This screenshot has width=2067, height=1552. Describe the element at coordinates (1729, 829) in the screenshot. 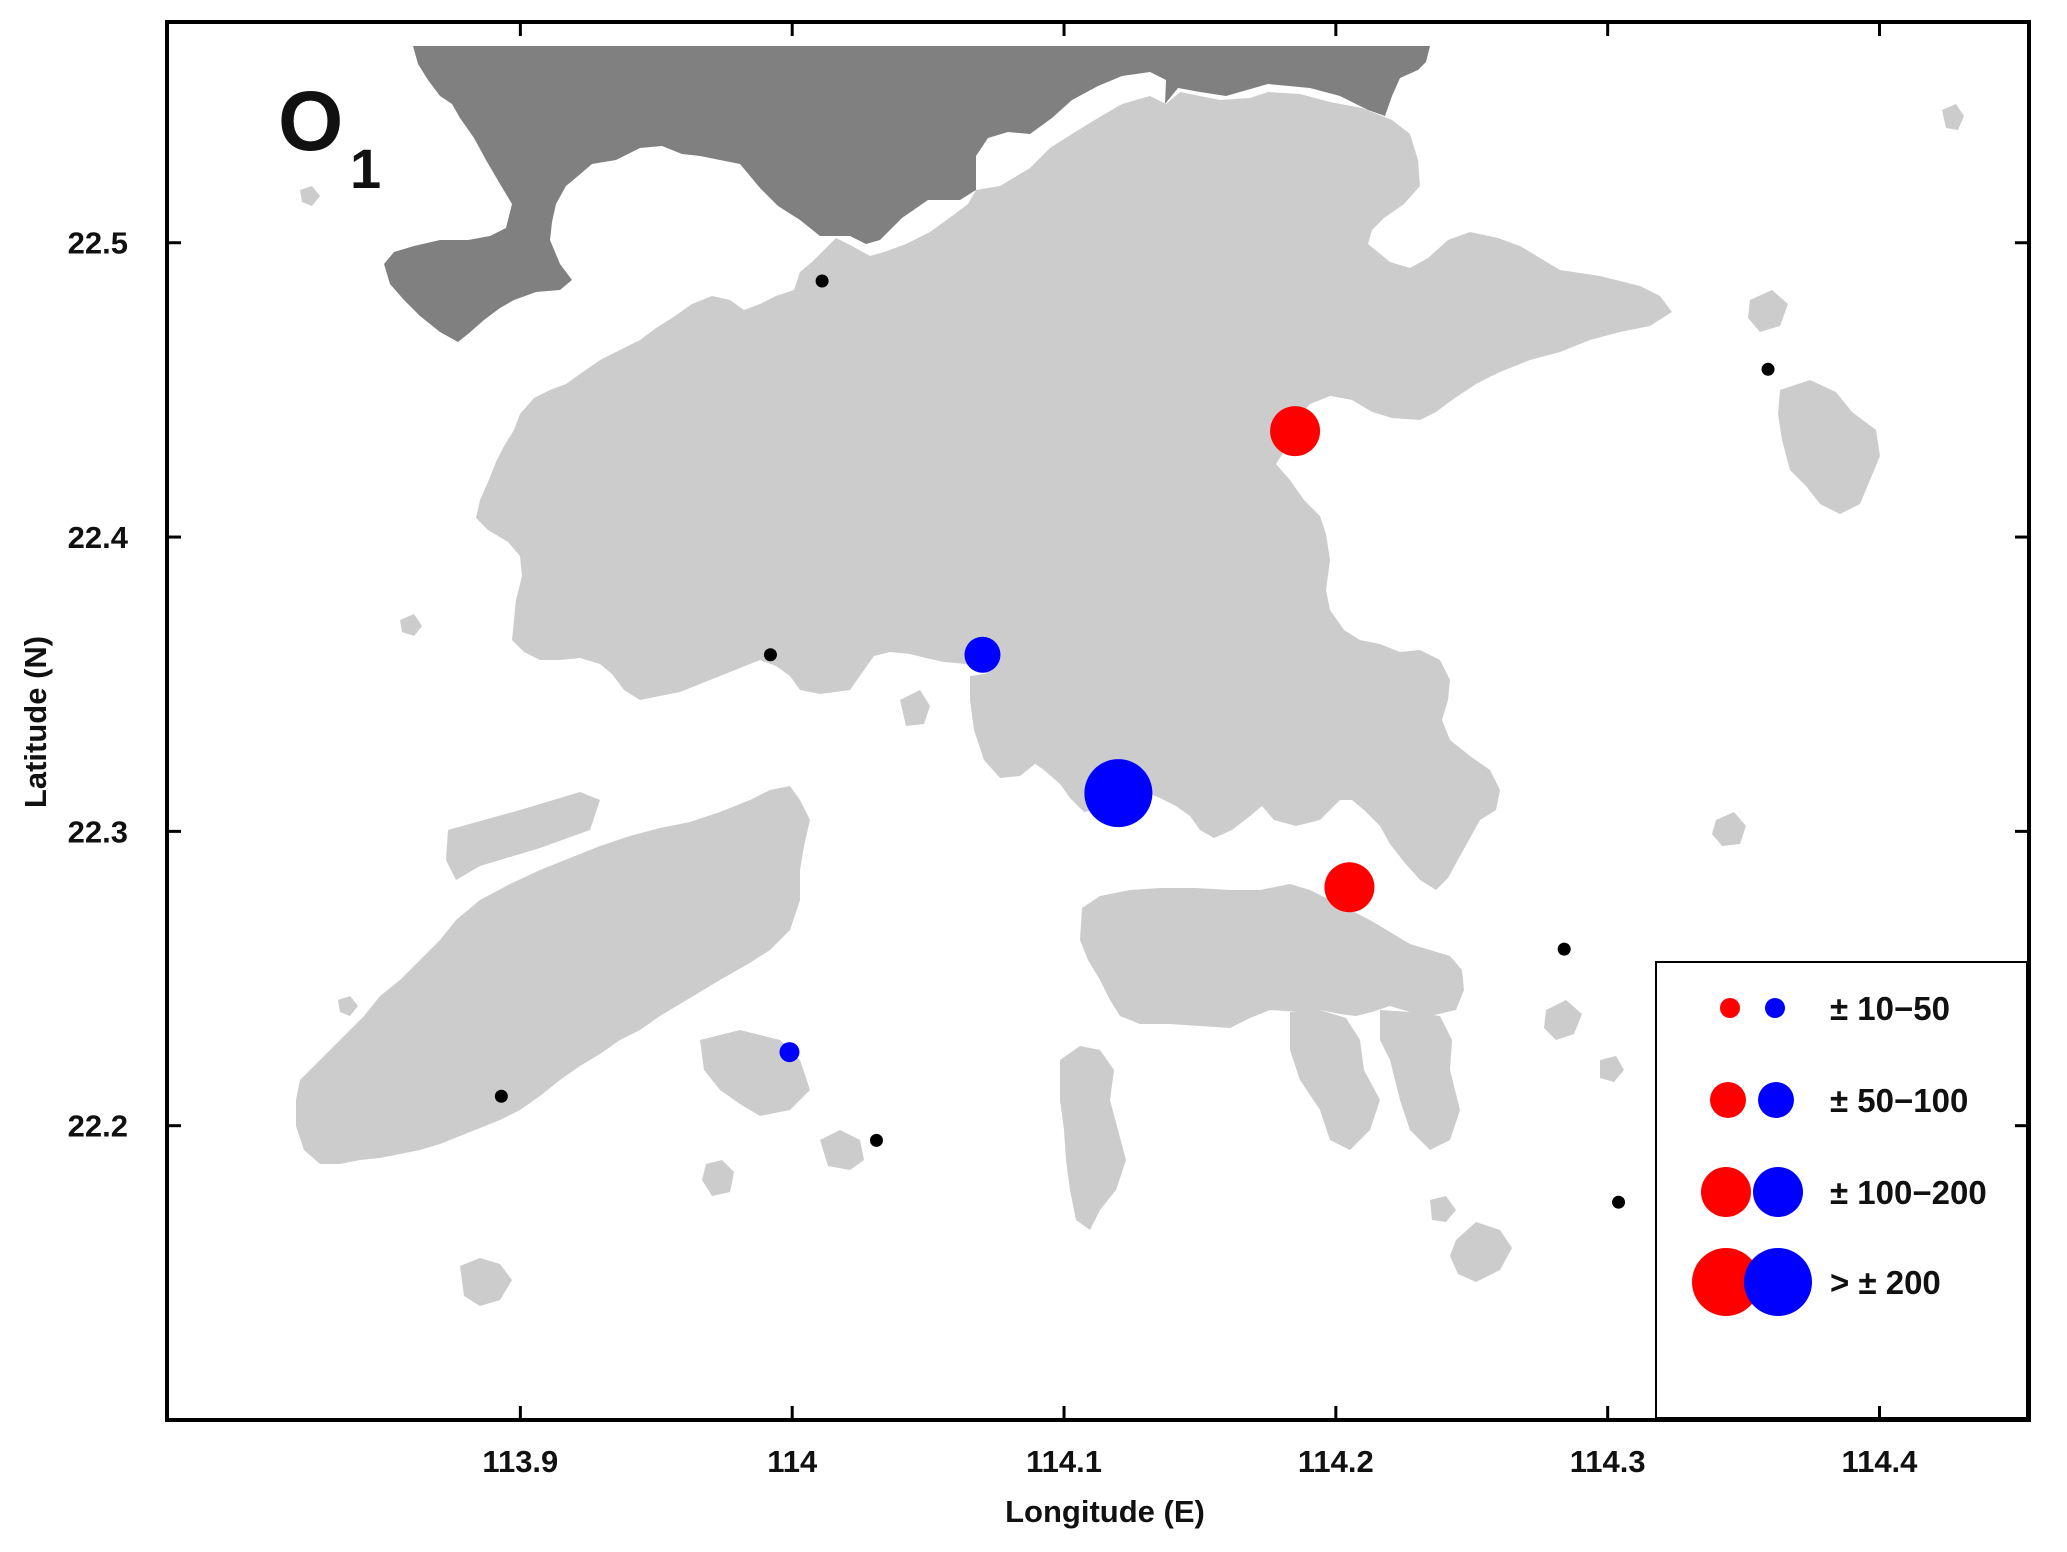

I see `eastern-islet` at that location.